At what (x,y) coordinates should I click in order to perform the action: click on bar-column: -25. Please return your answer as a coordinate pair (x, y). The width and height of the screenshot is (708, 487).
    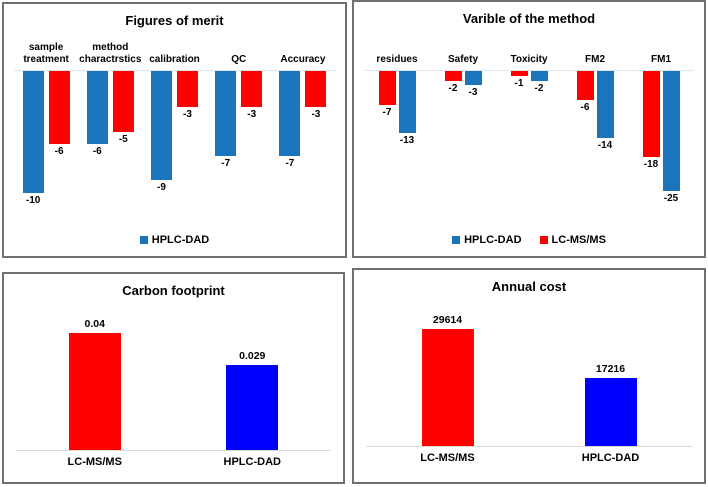
    Looking at the image, I should click on (671, 137).